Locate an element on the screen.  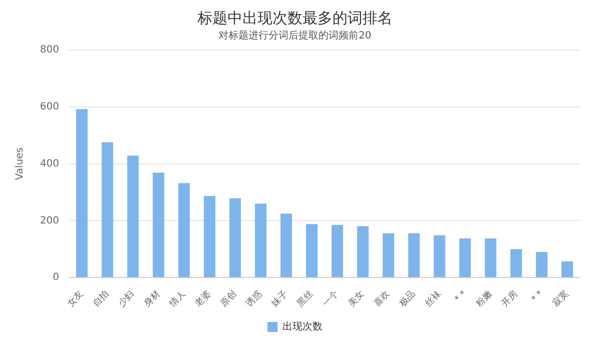
y-tick-label: 400 is located at coordinates (50, 164).